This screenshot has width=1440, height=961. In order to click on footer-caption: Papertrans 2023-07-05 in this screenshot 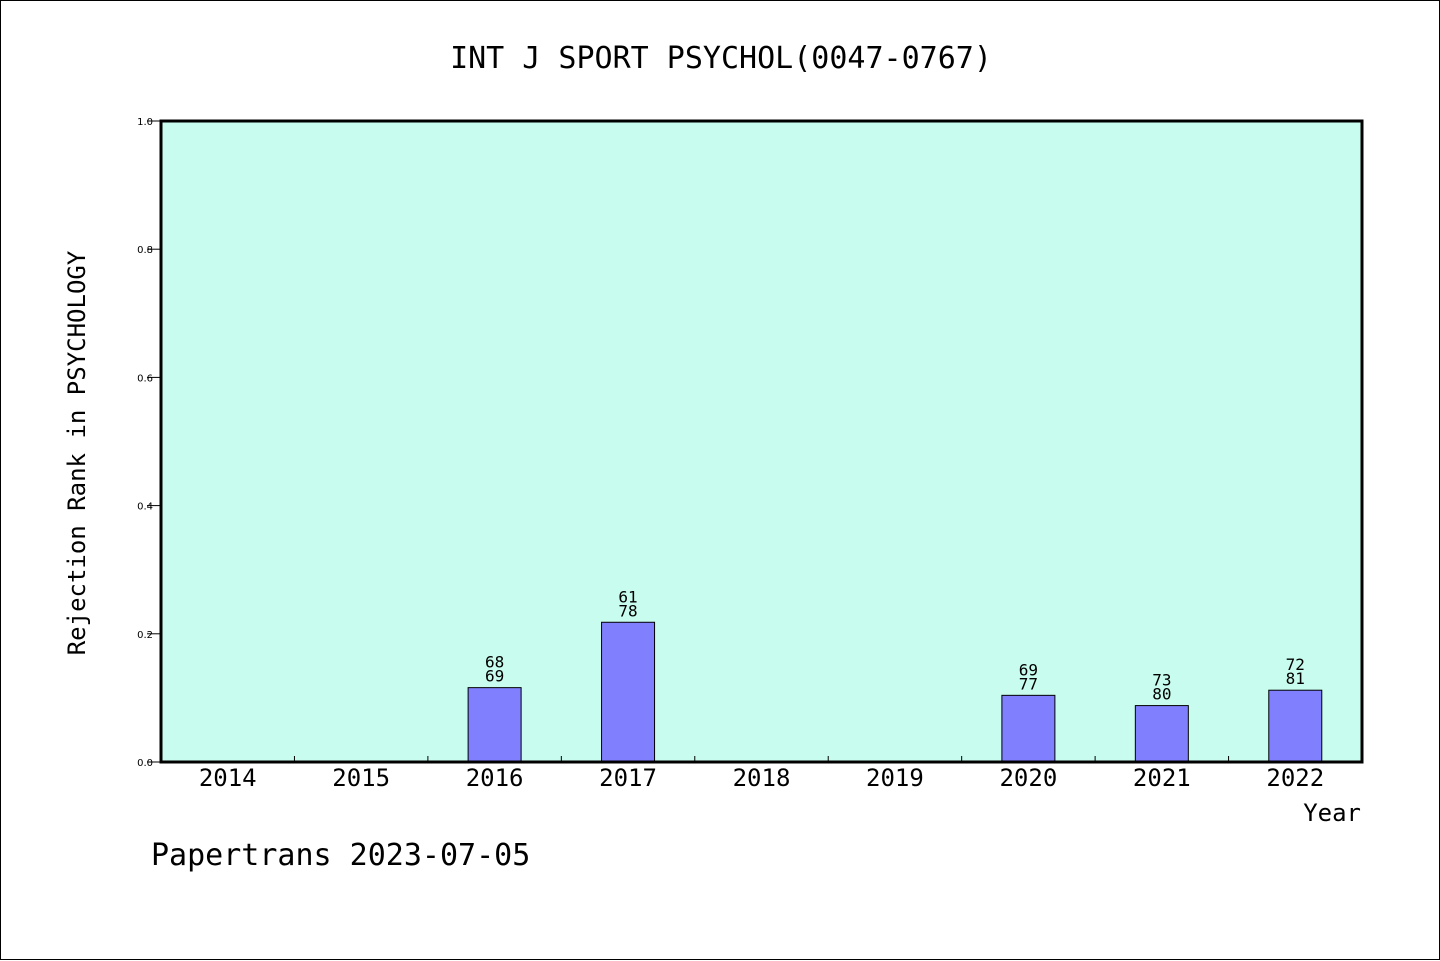, I will do `click(340, 855)`.